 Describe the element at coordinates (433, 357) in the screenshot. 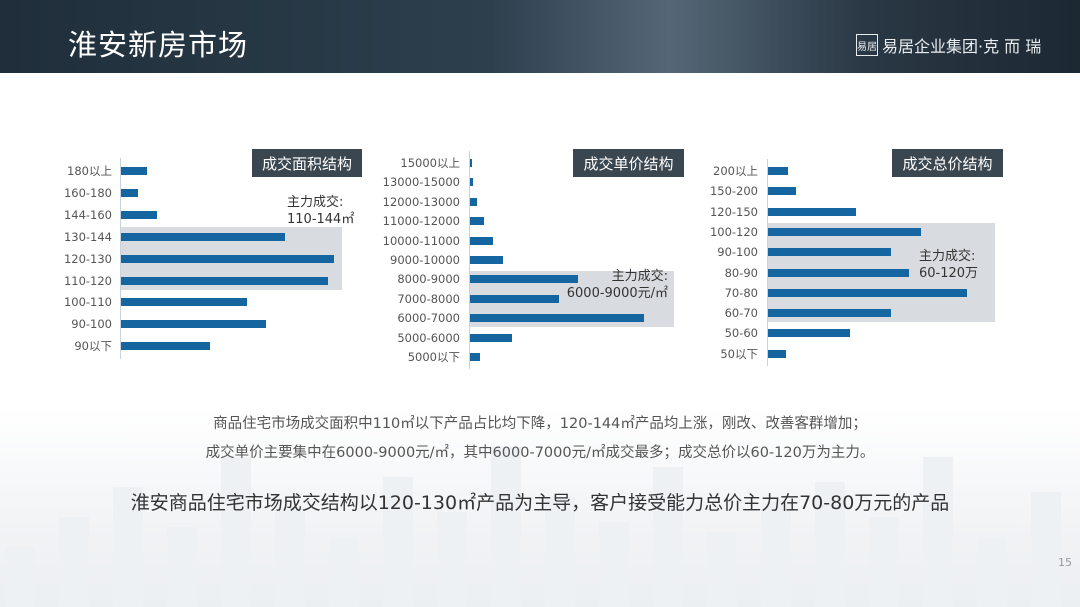

I see `category-label: 5000以下` at that location.